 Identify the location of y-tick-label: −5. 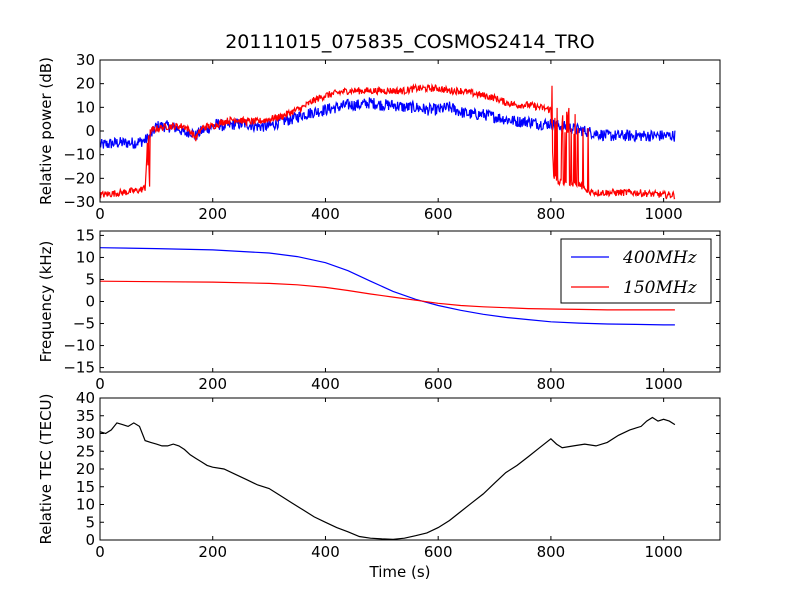
(84, 324).